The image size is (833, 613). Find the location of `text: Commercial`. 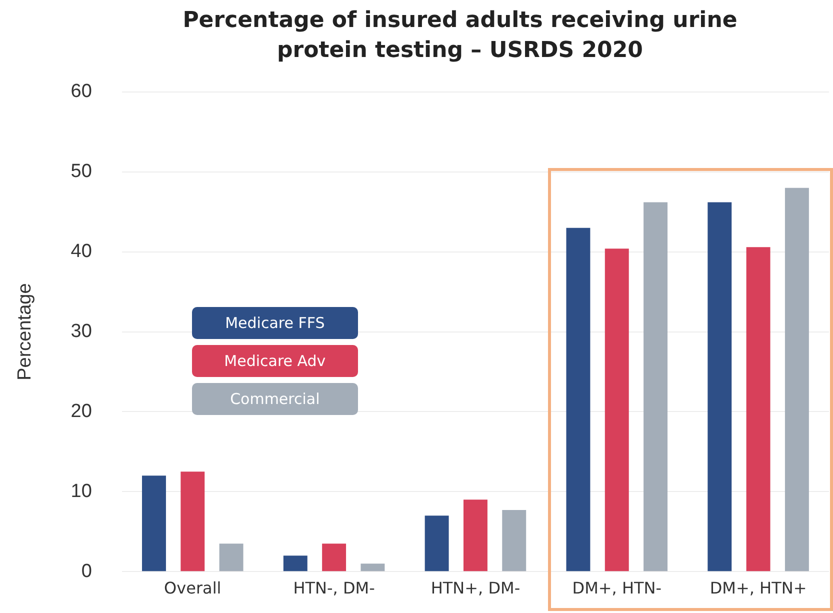

text: Commercial is located at coordinates (275, 398).